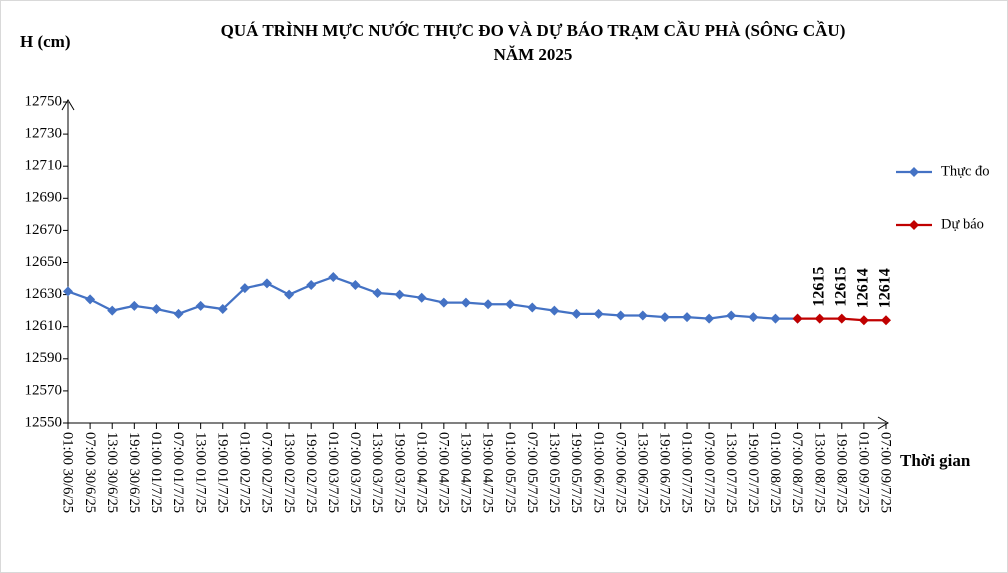 This screenshot has width=1008, height=573. What do you see at coordinates (68, 105) in the screenshot?
I see `y-axis-arrow` at bounding box center [68, 105].